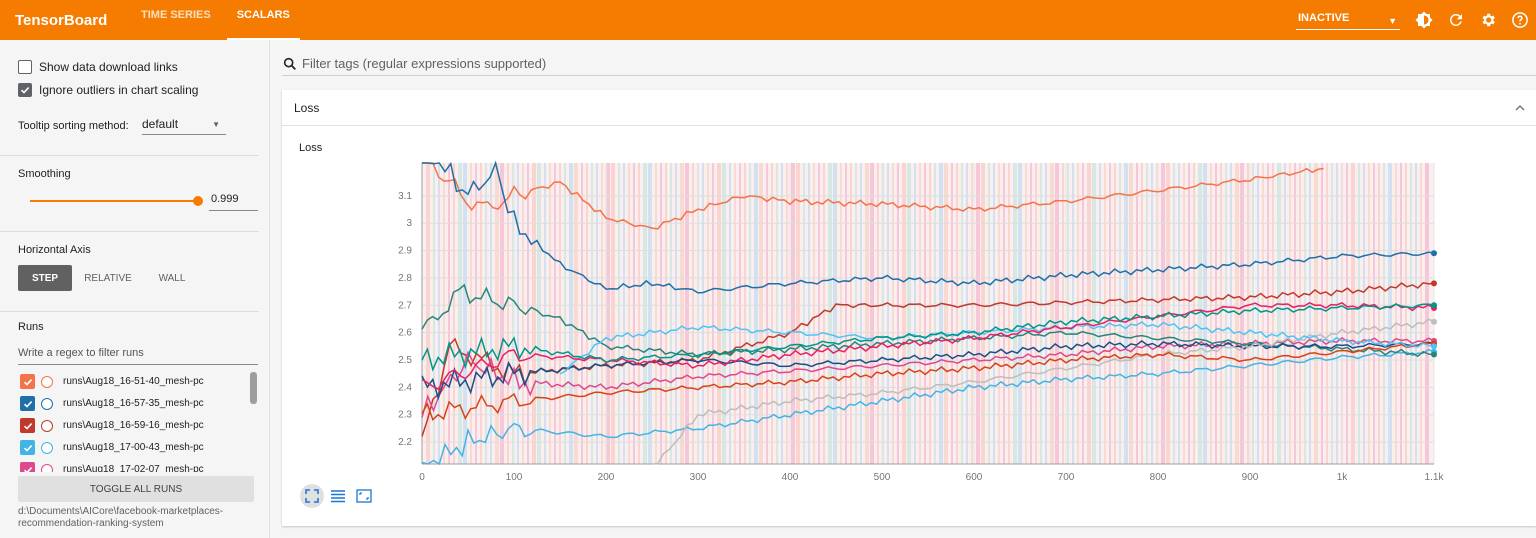 The width and height of the screenshot is (1536, 538). What do you see at coordinates (108, 278) in the screenshot?
I see `axis-relative-button: RELATIVE` at bounding box center [108, 278].